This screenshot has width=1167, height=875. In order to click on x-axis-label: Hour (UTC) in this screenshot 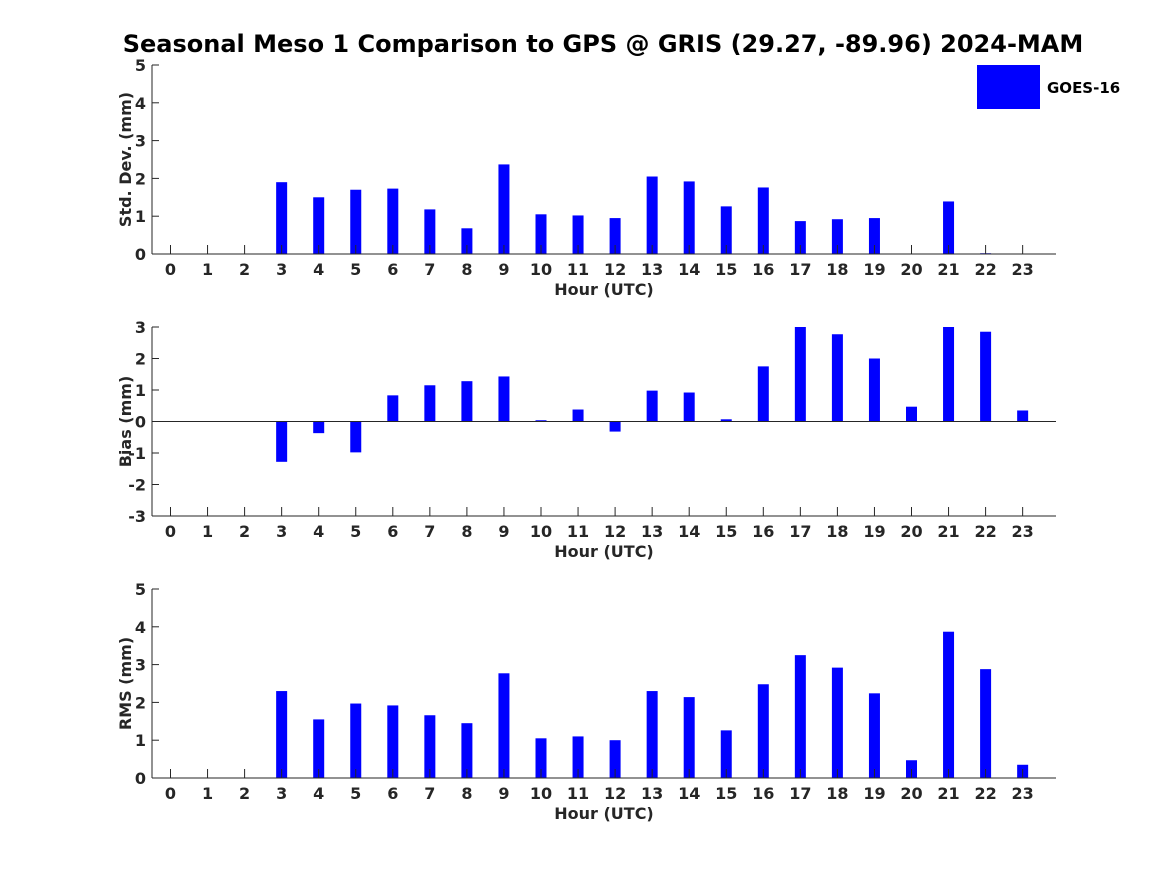, I will do `click(604, 813)`.